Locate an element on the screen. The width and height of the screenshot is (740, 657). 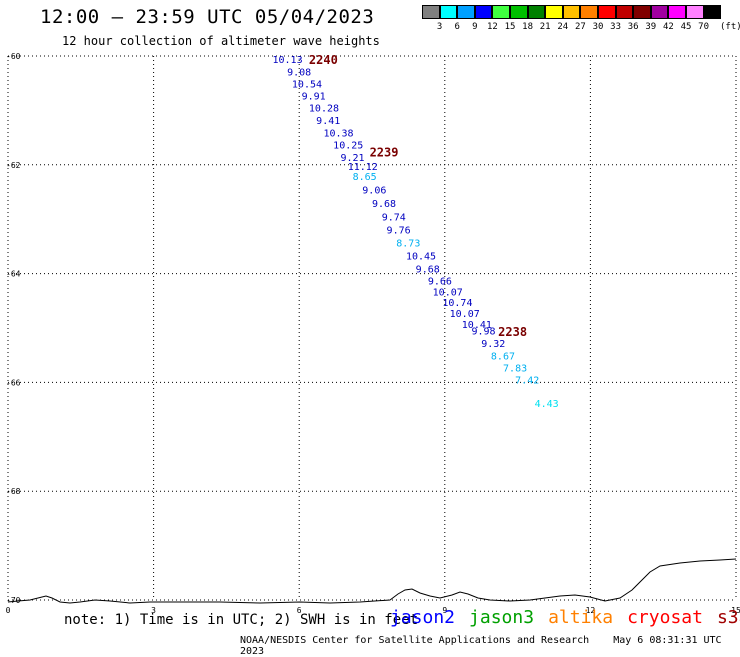
legend-label: 27 is located at coordinates (580, 27).